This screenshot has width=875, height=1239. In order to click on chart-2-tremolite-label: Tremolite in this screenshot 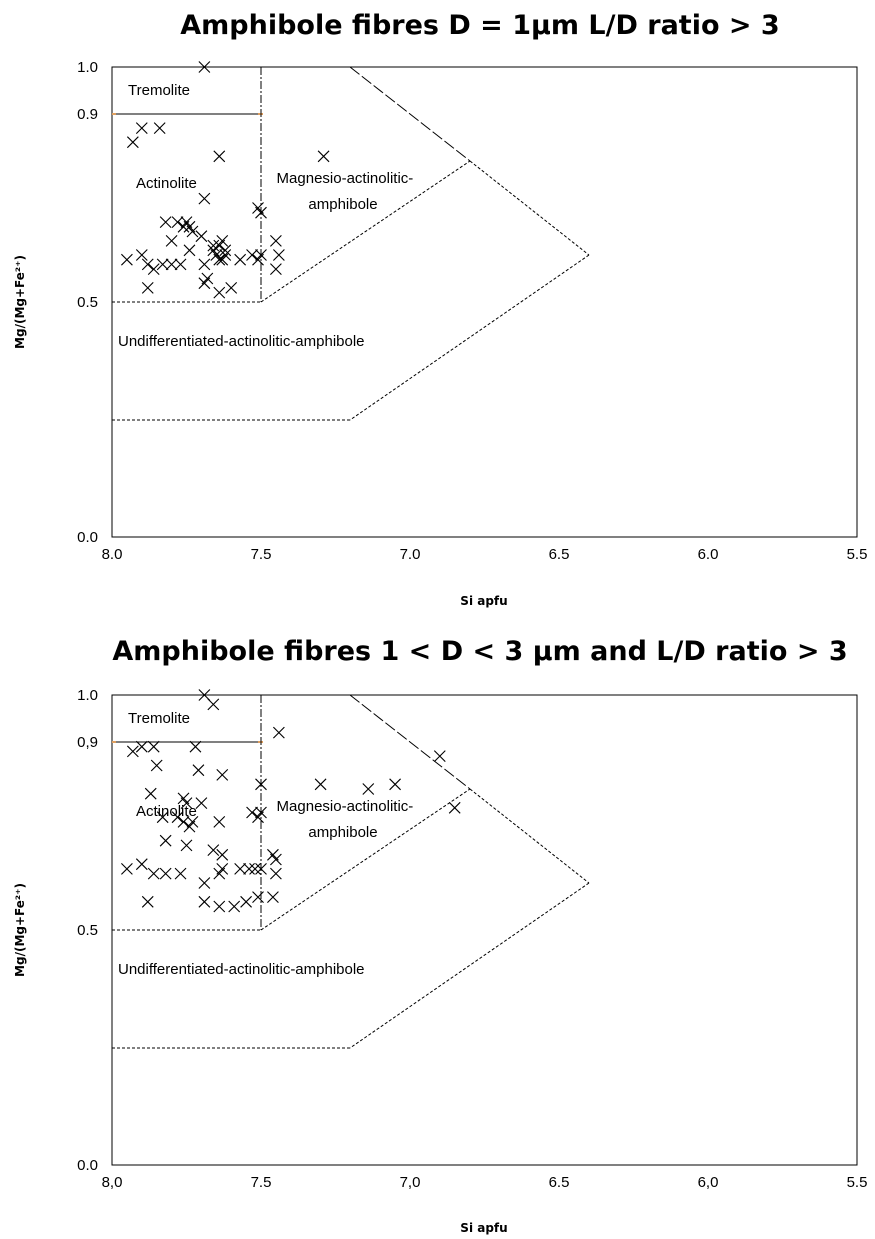, I will do `click(159, 718)`.